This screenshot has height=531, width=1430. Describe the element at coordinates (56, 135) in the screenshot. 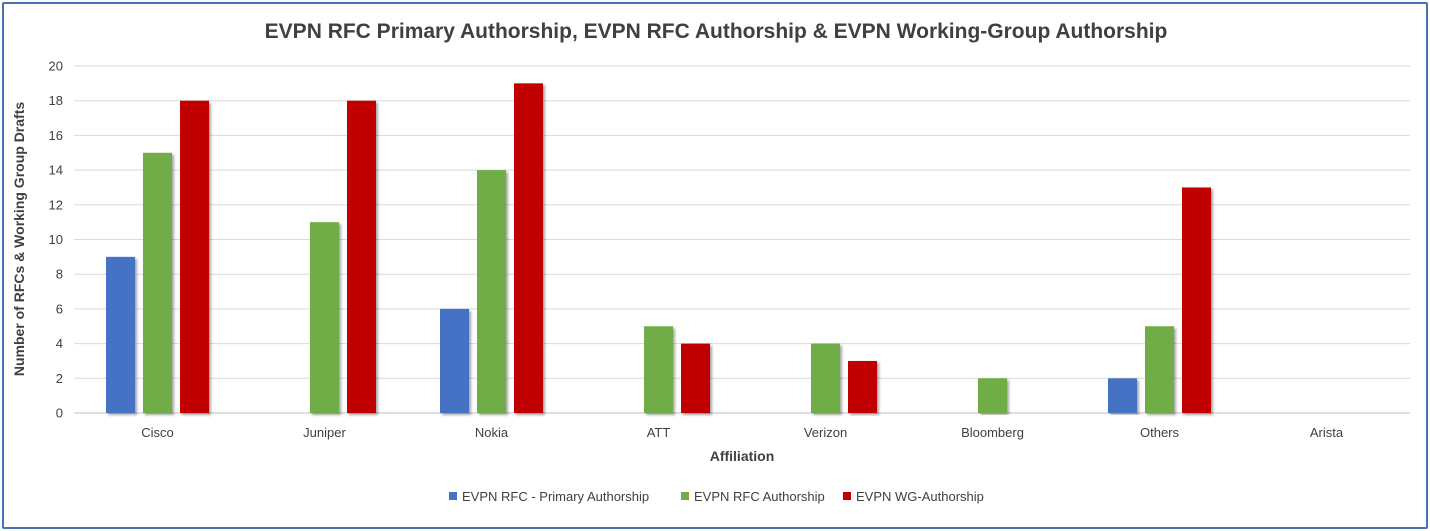

I see `y-tick-label: 16` at that location.